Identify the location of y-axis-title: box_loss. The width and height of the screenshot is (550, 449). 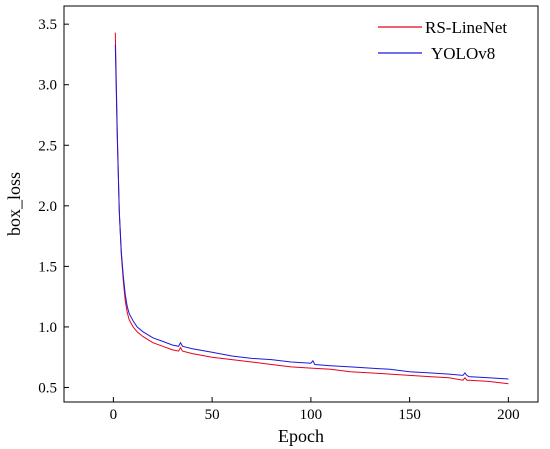
(14, 204).